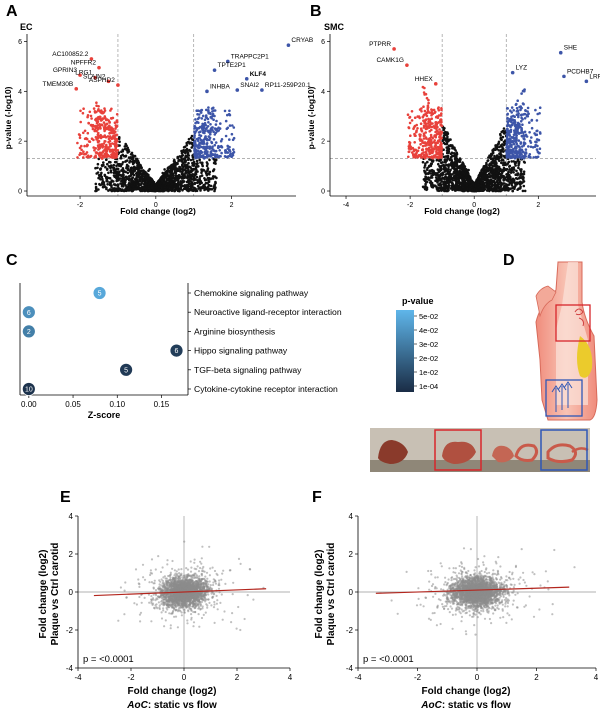 Image resolution: width=600 pixels, height=718 pixels. What do you see at coordinates (65, 70) in the screenshot?
I see `gene-label: GPRIN3` at bounding box center [65, 70].